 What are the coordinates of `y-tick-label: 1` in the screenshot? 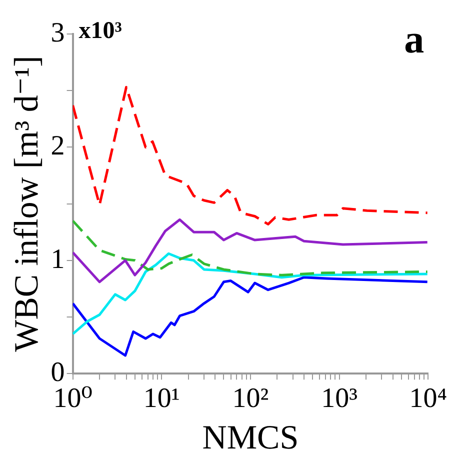 It's located at (57, 259).